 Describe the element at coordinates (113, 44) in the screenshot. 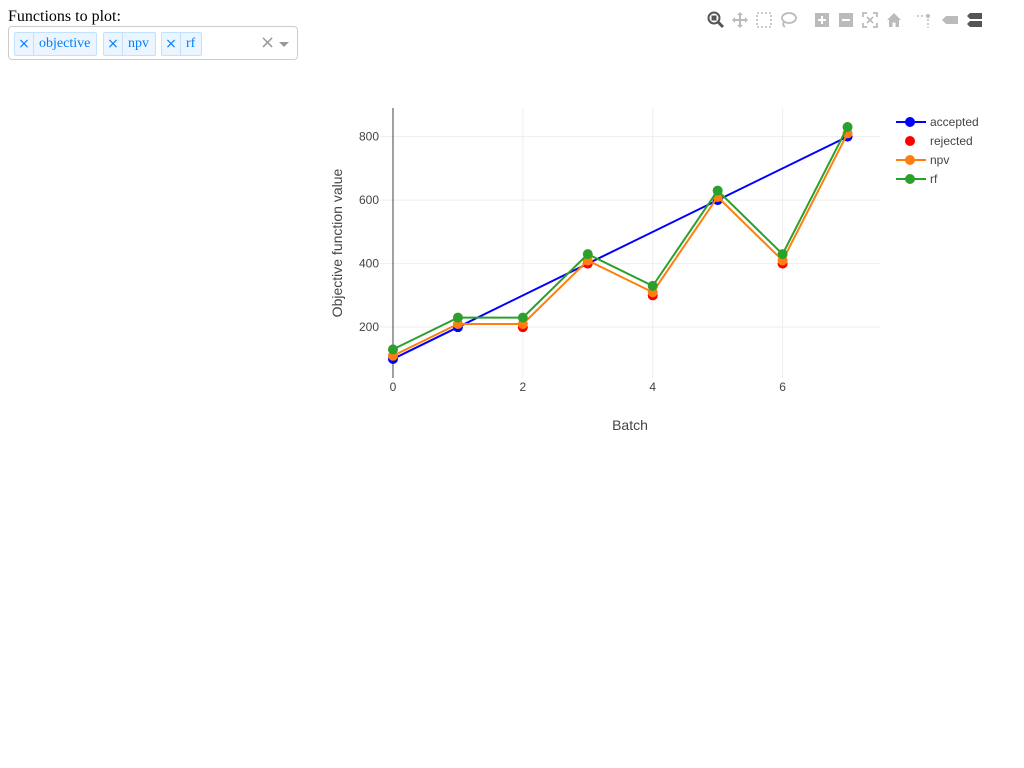

I see `remove-npv-icon: ×` at that location.